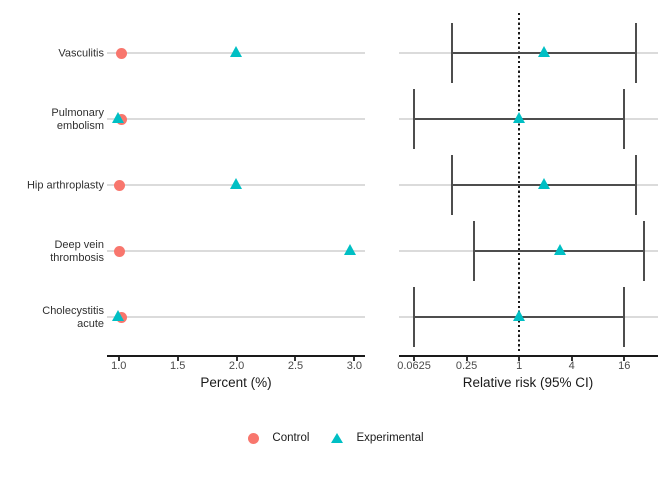 This screenshot has width=672, height=480. I want to click on legend-label-control: Control, so click(291, 438).